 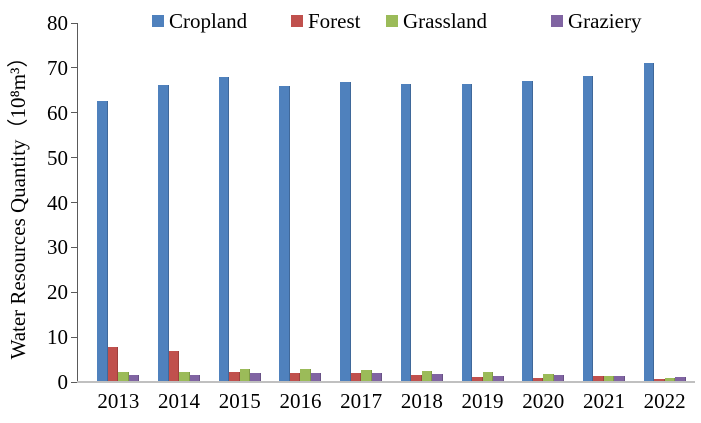 What do you see at coordinates (77, 202) in the screenshot?
I see `y-axis-line` at bounding box center [77, 202].